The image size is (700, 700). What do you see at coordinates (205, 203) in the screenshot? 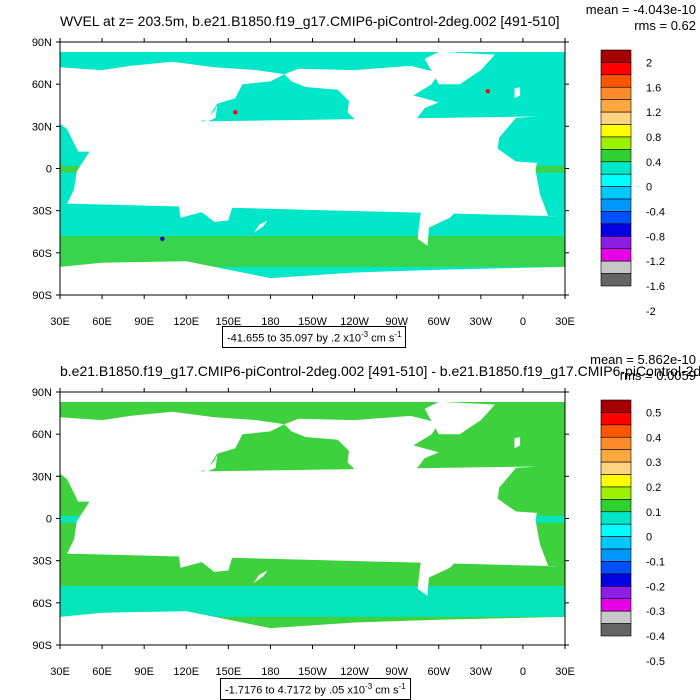
I see `landmass-australia` at bounding box center [205, 203].